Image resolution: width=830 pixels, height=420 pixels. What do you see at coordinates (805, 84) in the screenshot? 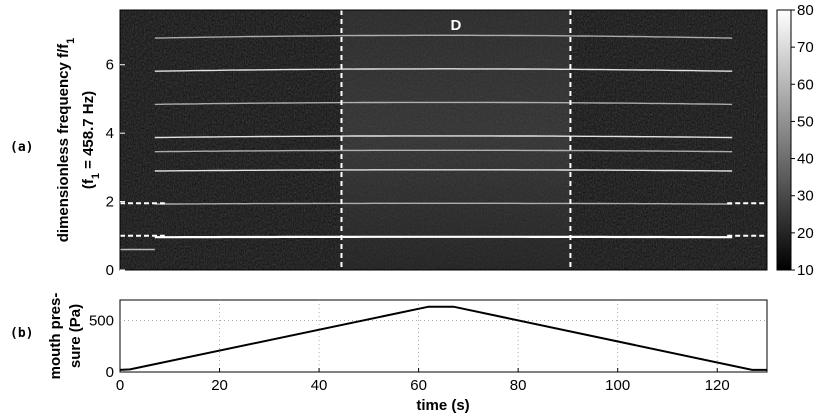
I see `colorbar-tick-label-60: 60` at bounding box center [805, 84].